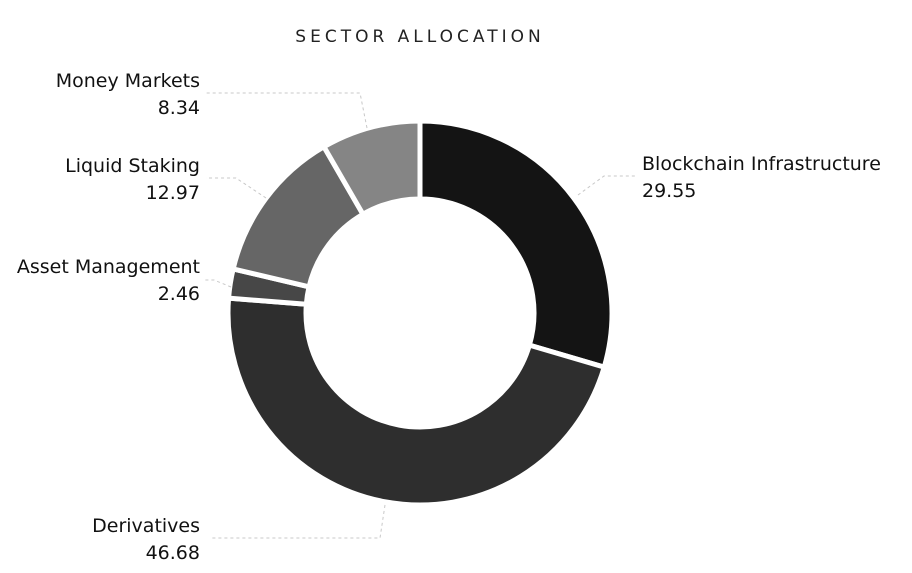  What do you see at coordinates (108, 267) in the screenshot?
I see `slice-label-asset-management: Asset Management` at bounding box center [108, 267].